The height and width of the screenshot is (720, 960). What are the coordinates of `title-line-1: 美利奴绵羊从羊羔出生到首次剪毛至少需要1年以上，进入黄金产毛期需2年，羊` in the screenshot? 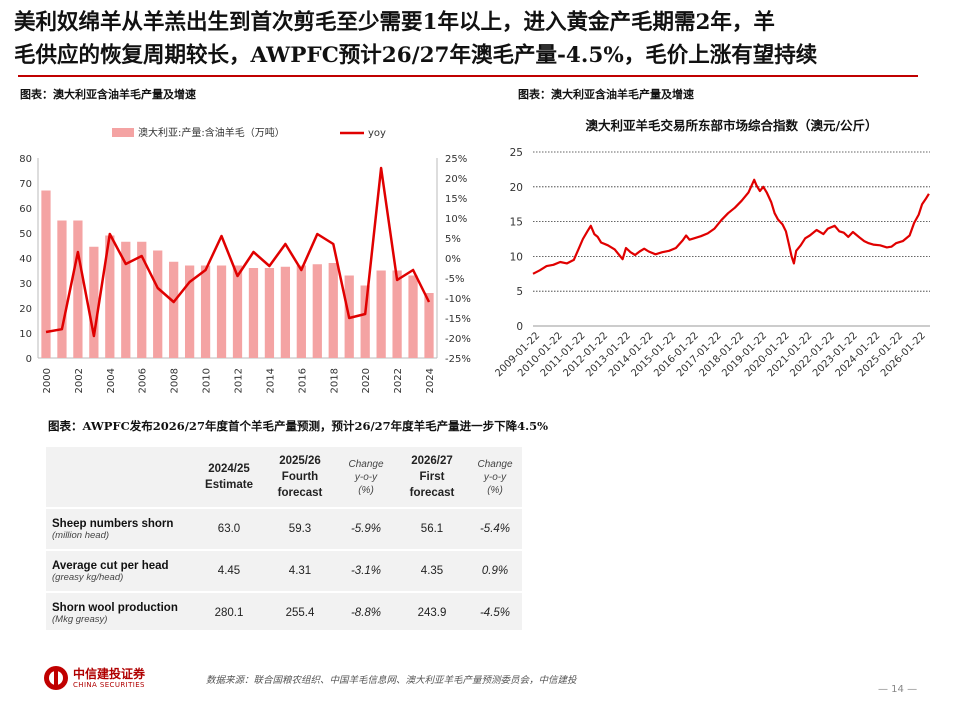 It's located at (394, 22).